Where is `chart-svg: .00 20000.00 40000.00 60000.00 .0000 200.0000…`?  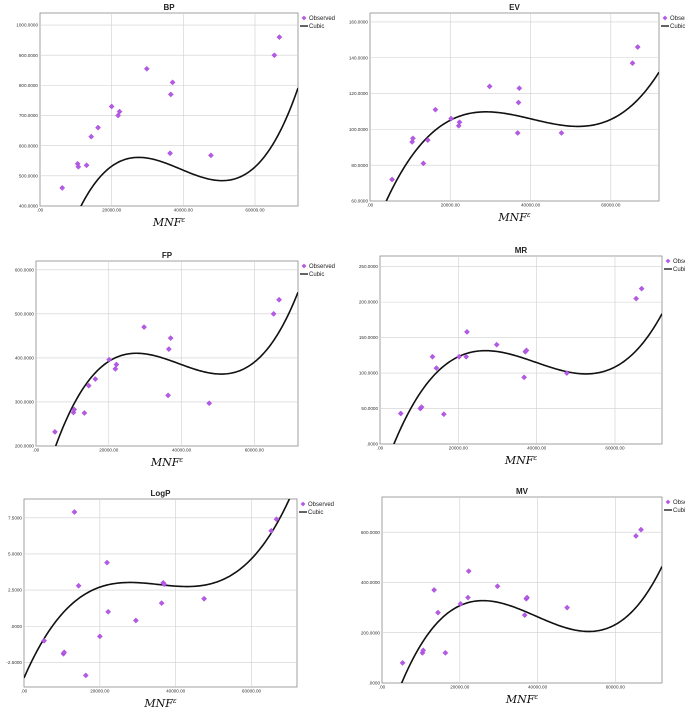
chart-svg: .00 20000.00 40000.00 60000.00 .0000 200.0000… is located at coordinates (523, 596).